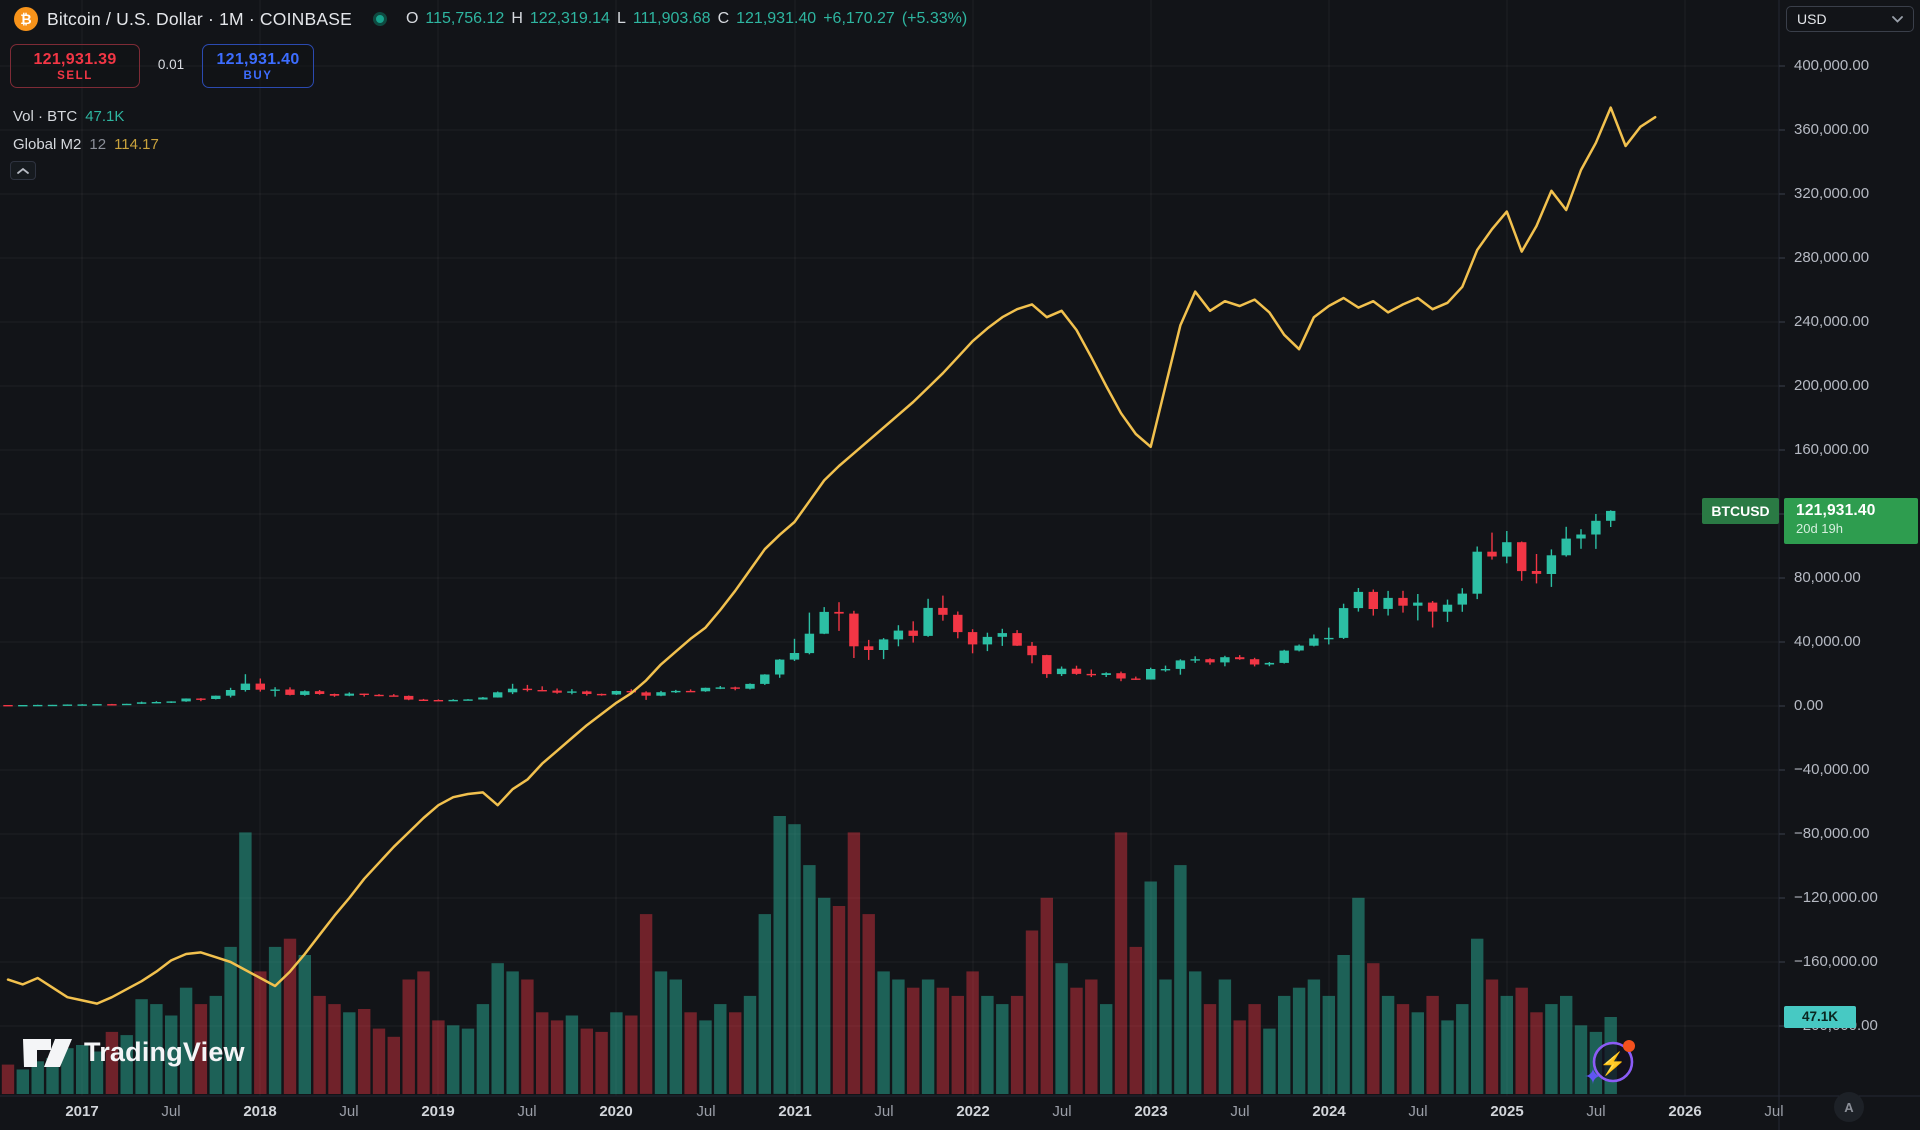 The image size is (1920, 1130). Describe the element at coordinates (47, 144) in the screenshot. I see `m2-label: Global M2` at that location.